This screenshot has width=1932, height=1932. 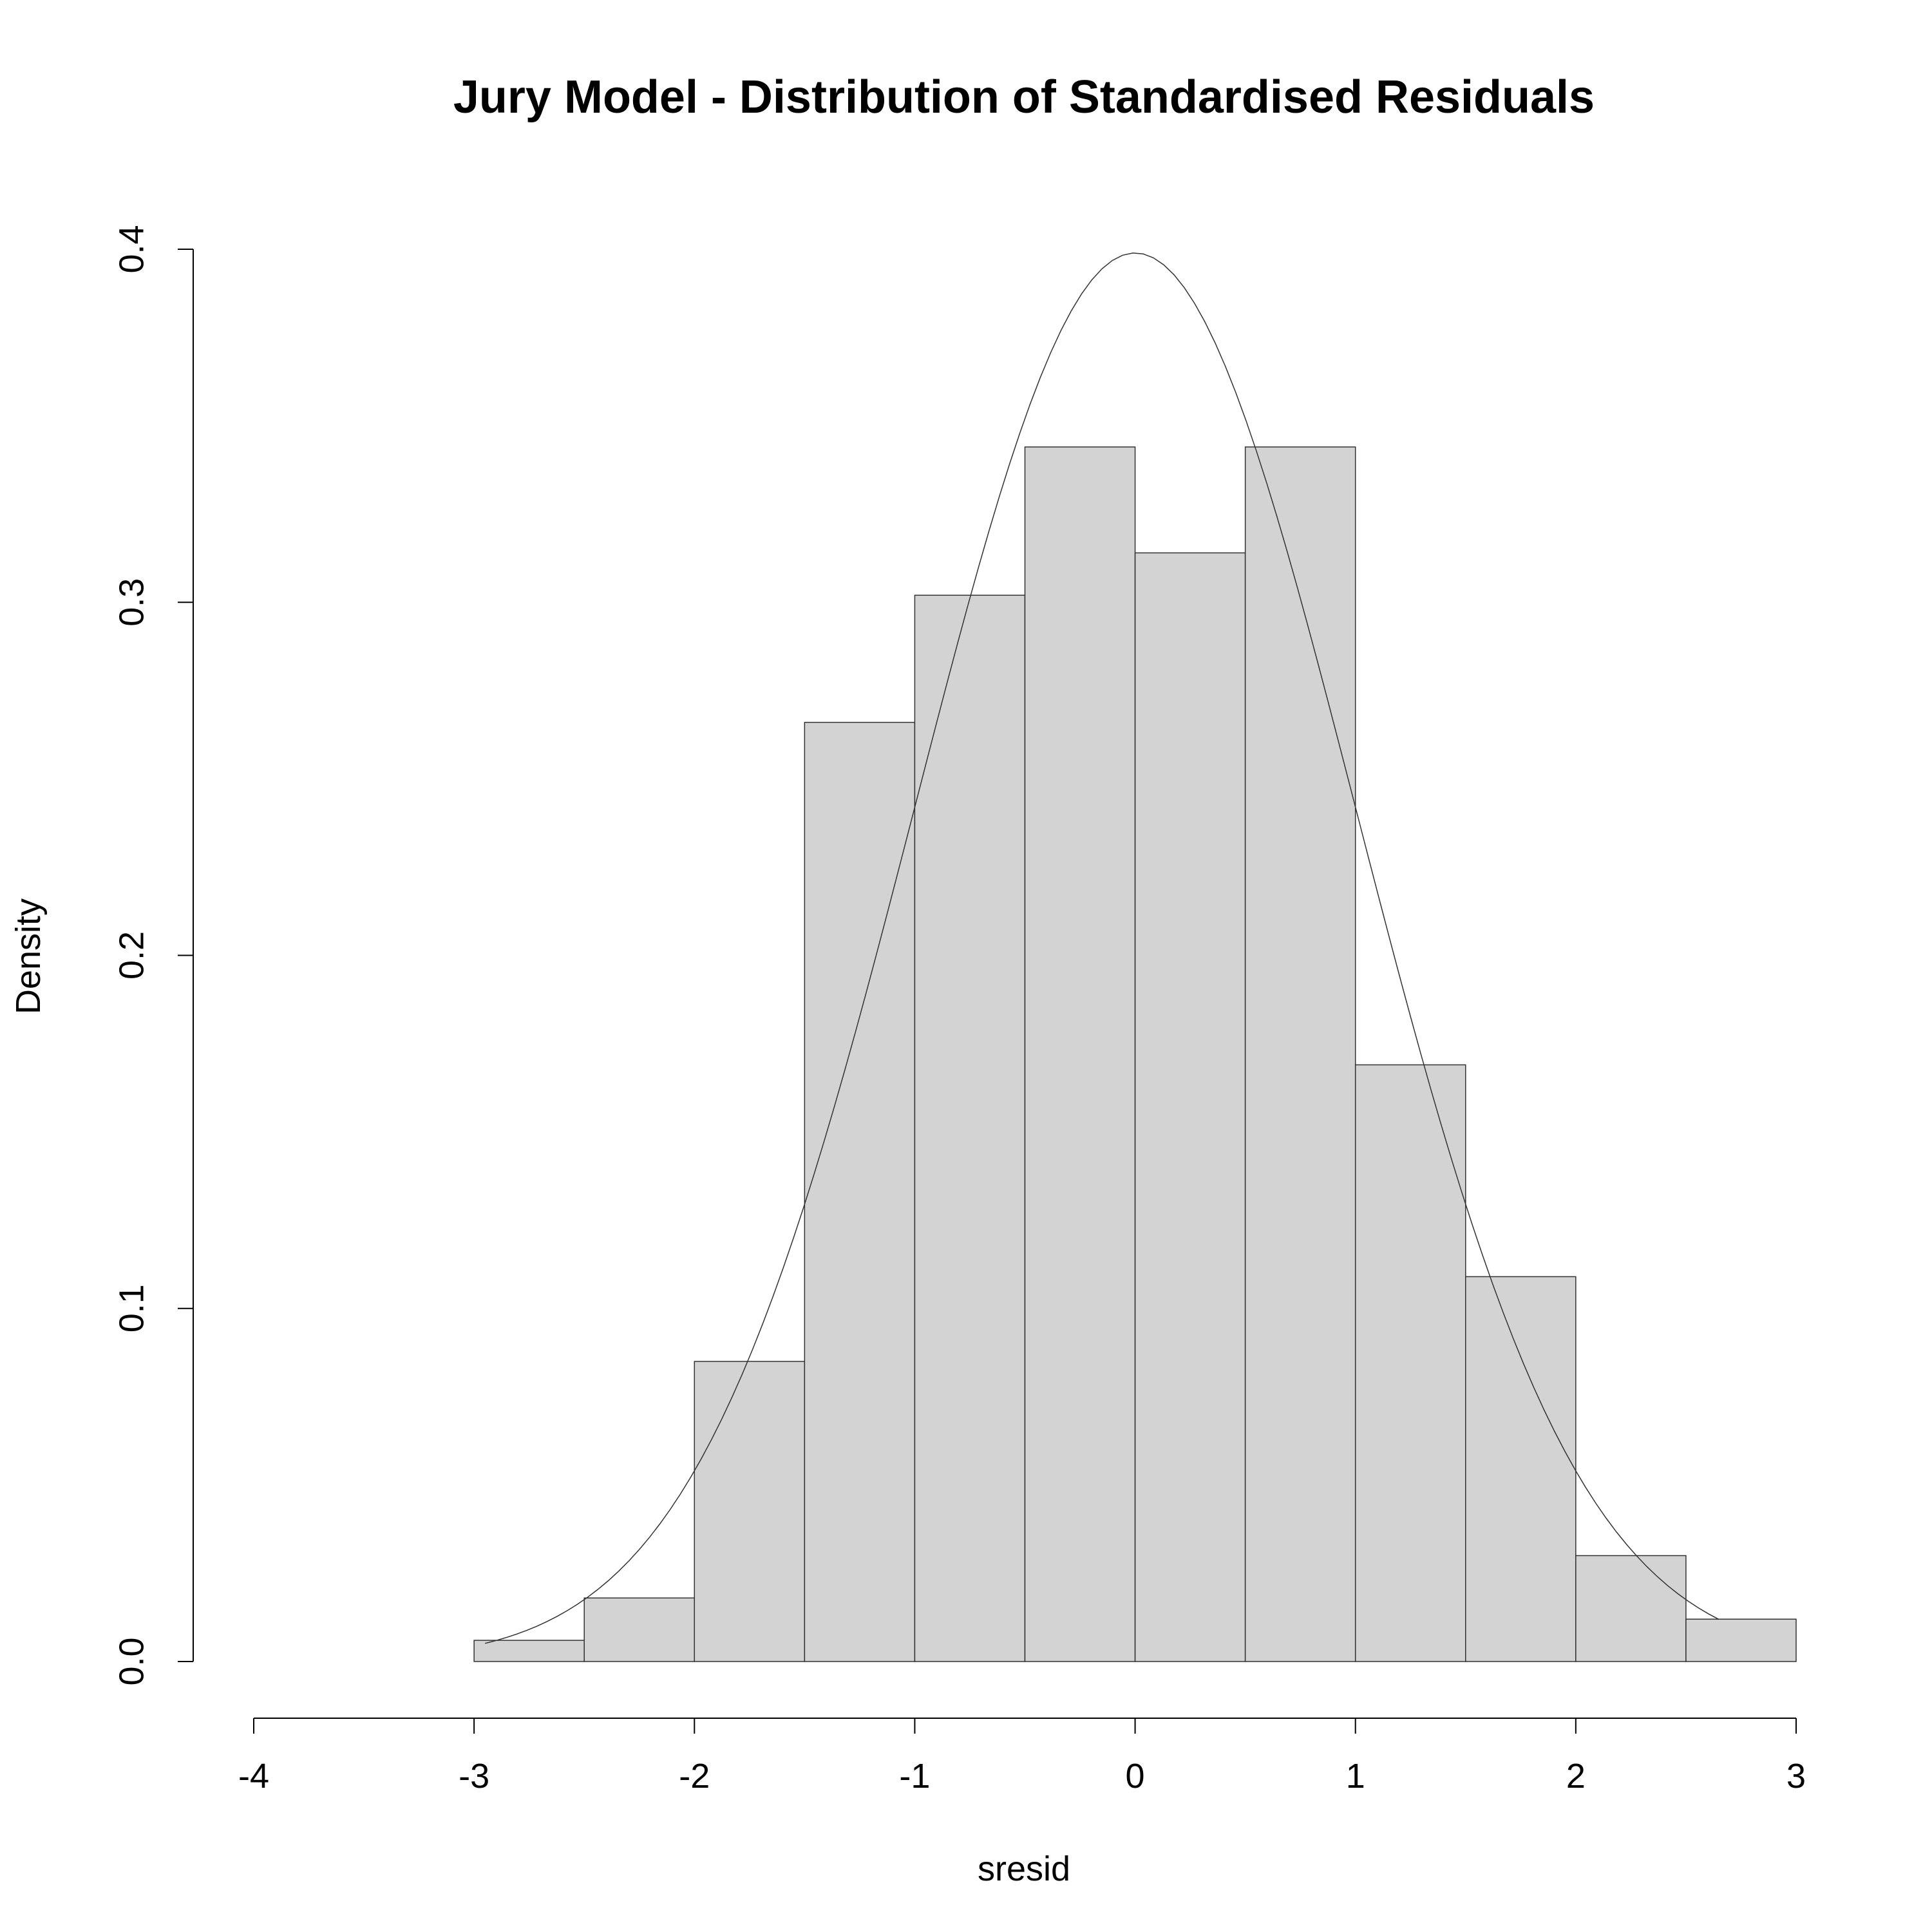 I want to click on y-tick-label-0: 0.0, so click(x=131, y=1661).